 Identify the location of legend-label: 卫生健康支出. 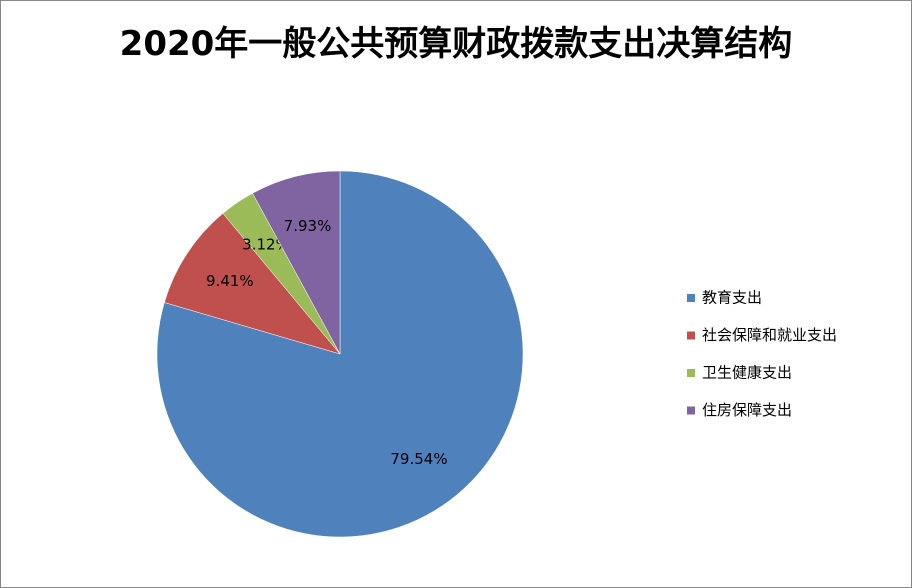
(747, 373).